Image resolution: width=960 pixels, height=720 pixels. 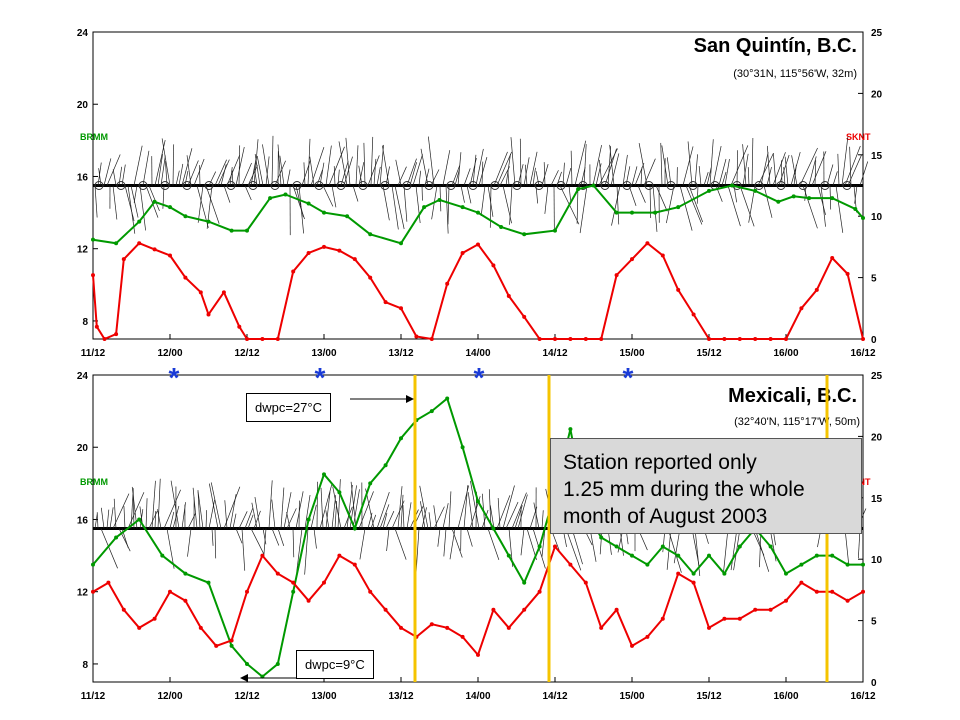 I want to click on x-tick-label: 16/00, so click(x=785, y=353).